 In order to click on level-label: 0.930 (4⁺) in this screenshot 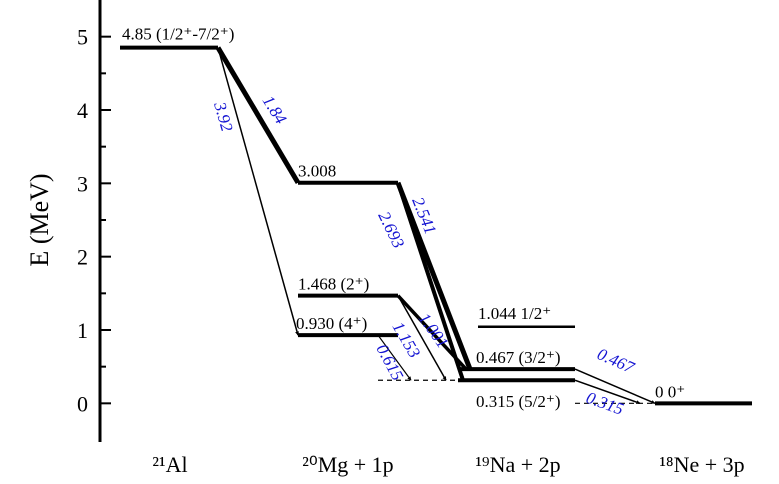, I will do `click(331, 323)`.